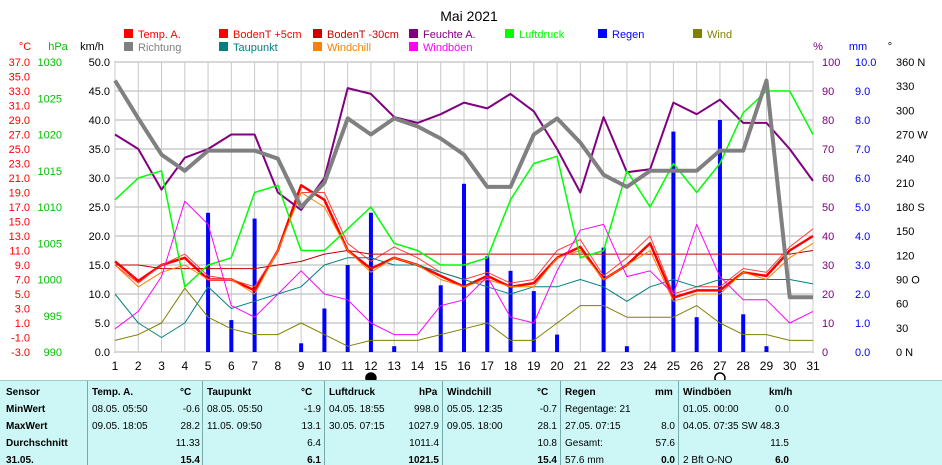  What do you see at coordinates (828, 208) in the screenshot?
I see `right-tick-label-humidity: 50` at bounding box center [828, 208].